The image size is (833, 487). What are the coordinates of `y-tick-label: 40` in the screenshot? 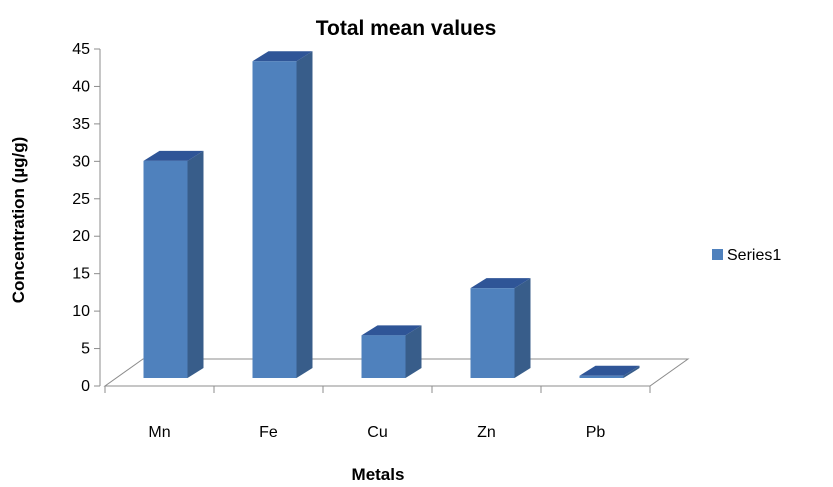 It's located at (81, 86).